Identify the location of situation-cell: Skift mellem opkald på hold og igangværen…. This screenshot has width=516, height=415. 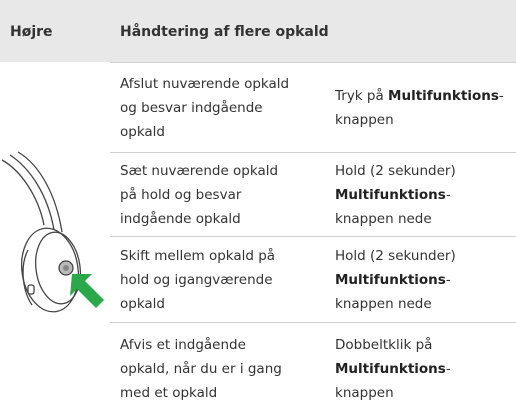
(197, 280).